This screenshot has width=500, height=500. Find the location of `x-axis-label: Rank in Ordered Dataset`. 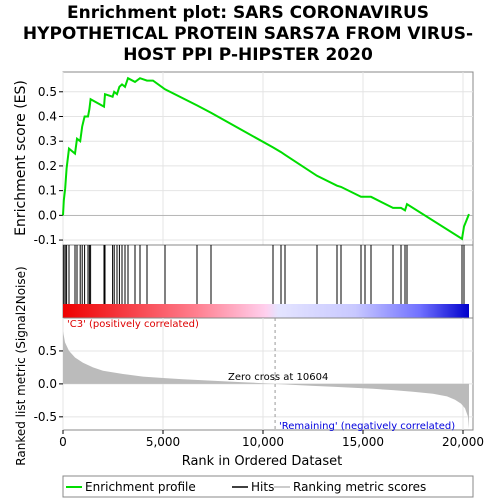

x-axis-label: Rank in Ordered Dataset is located at coordinates (262, 461).